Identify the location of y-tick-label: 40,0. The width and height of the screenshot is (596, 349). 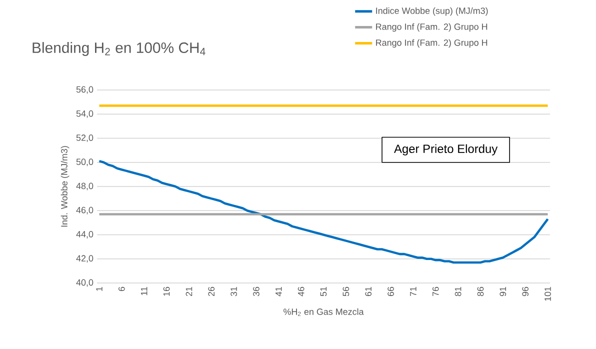
(85, 283).